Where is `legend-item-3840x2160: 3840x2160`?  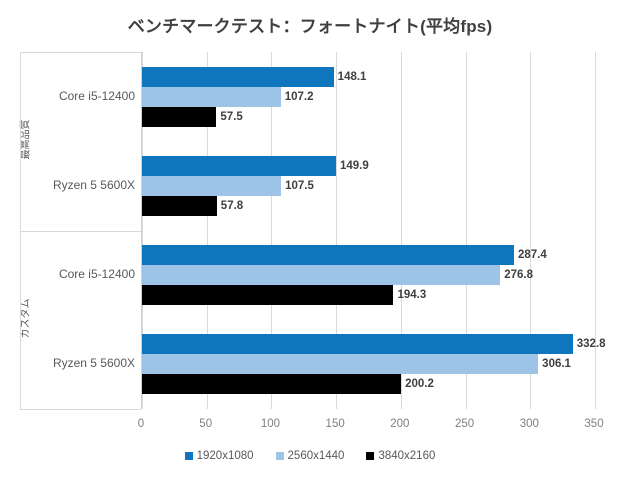 legend-item-3840x2160: 3840x2160 is located at coordinates (400, 456).